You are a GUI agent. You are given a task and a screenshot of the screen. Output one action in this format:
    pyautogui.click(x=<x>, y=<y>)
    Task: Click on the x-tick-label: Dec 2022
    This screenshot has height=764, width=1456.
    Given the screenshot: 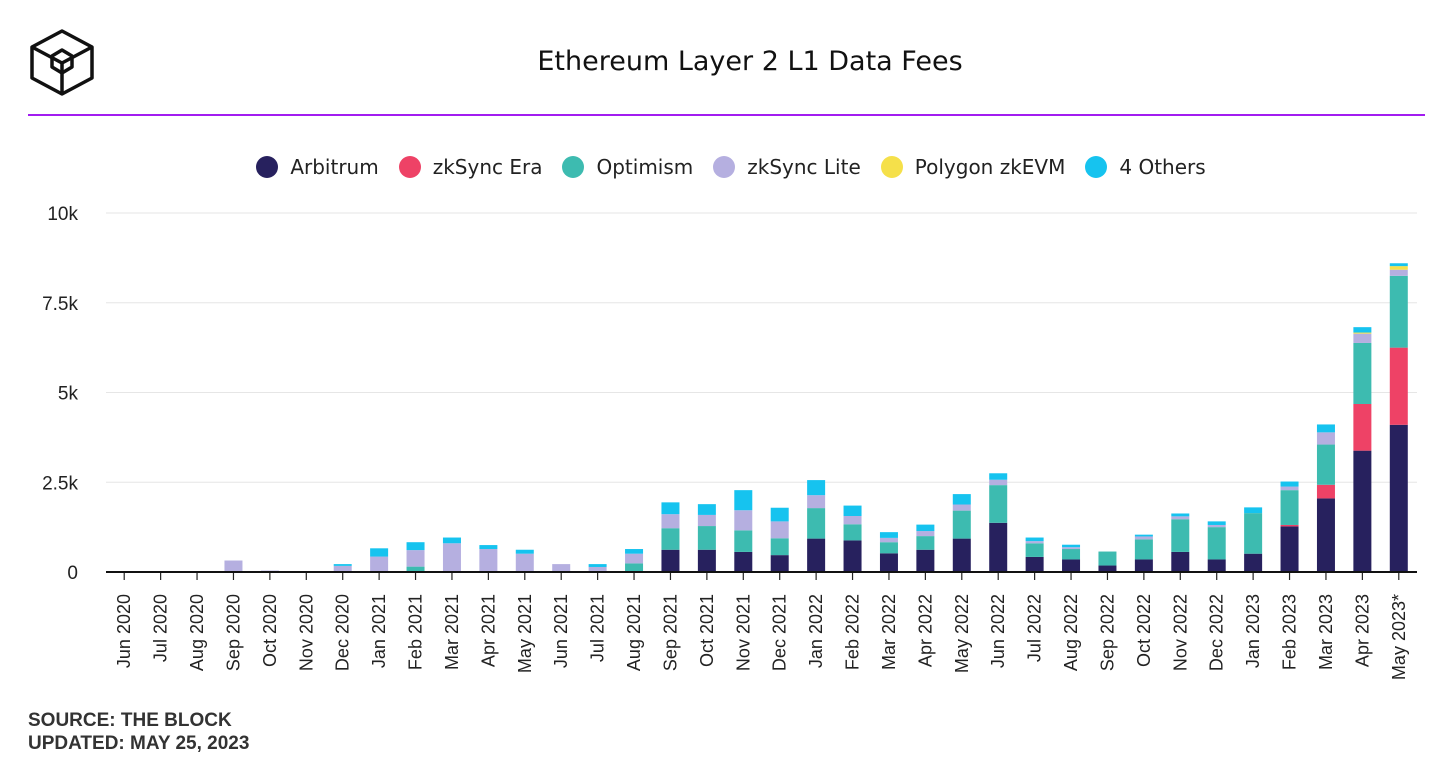 What is the action you would take?
    pyautogui.click(x=1217, y=632)
    